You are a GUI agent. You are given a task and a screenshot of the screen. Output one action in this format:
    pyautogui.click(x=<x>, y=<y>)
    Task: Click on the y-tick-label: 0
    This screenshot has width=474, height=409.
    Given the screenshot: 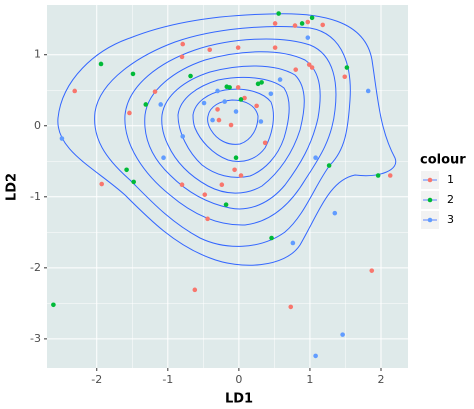 What is the action you would take?
    pyautogui.click(x=37, y=125)
    